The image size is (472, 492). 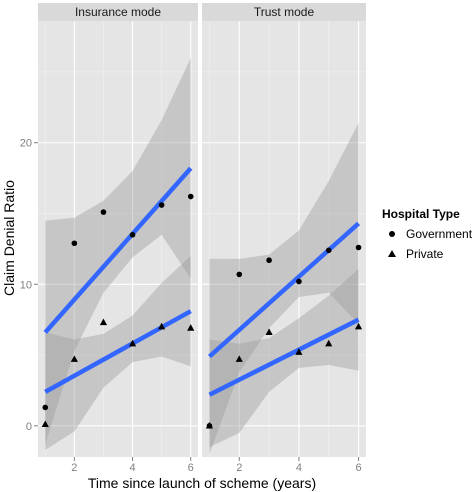 I want to click on y-tick-label: 20, so click(x=26, y=144).